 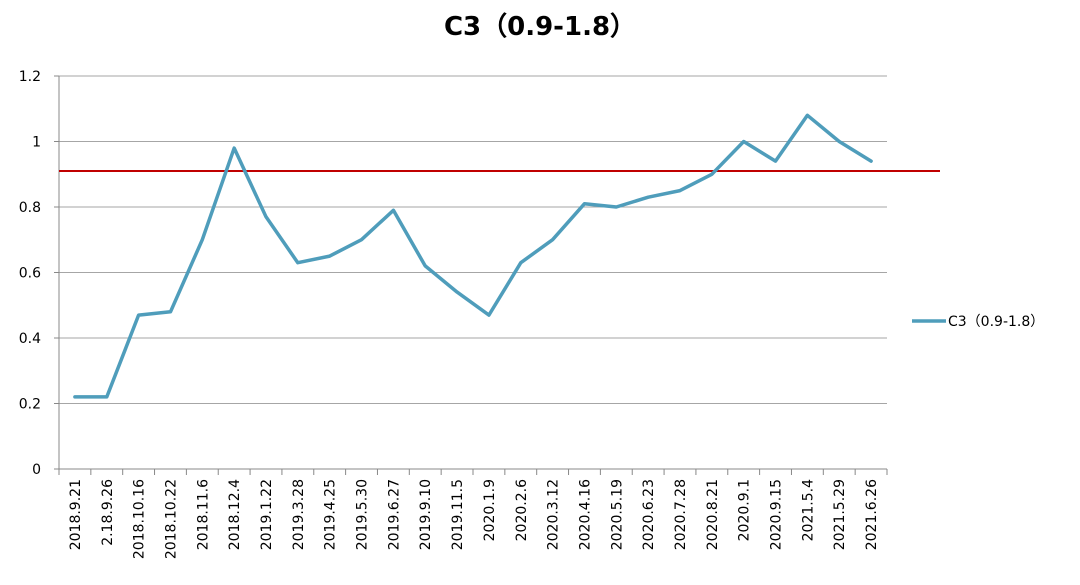 I want to click on x-tick-label: 2020.9.1, so click(x=745, y=510).